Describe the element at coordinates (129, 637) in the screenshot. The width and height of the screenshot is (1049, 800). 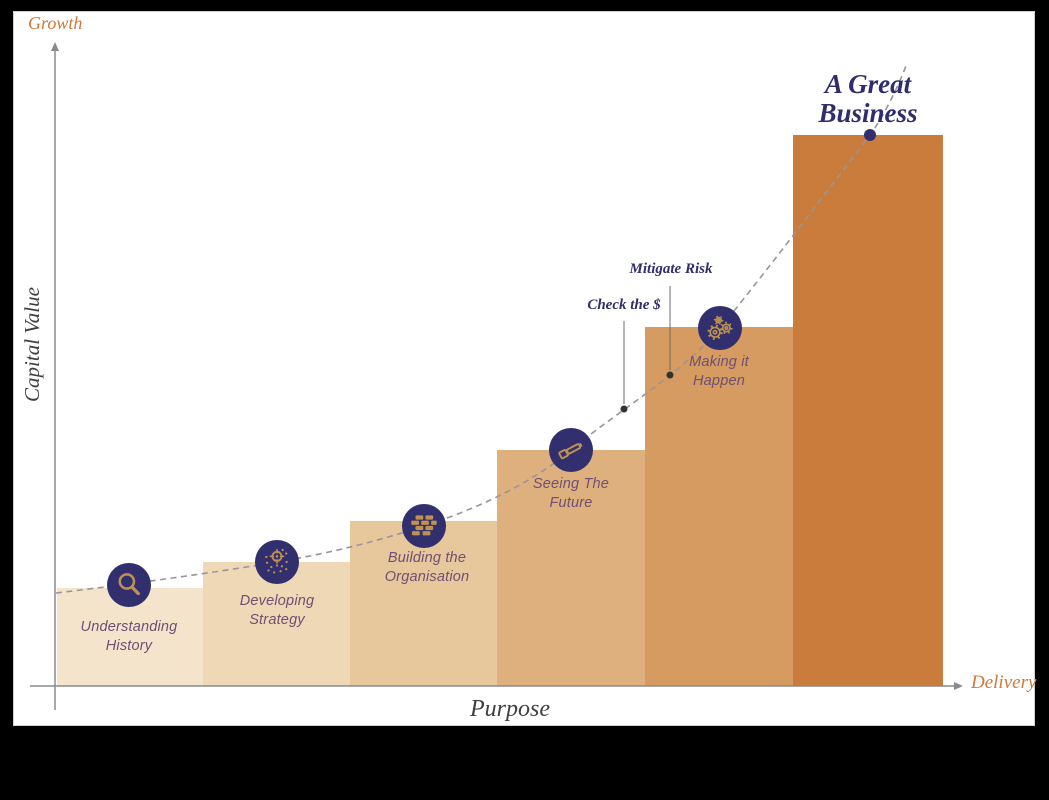
I see `stage-label-understanding-history: Understanding History` at that location.